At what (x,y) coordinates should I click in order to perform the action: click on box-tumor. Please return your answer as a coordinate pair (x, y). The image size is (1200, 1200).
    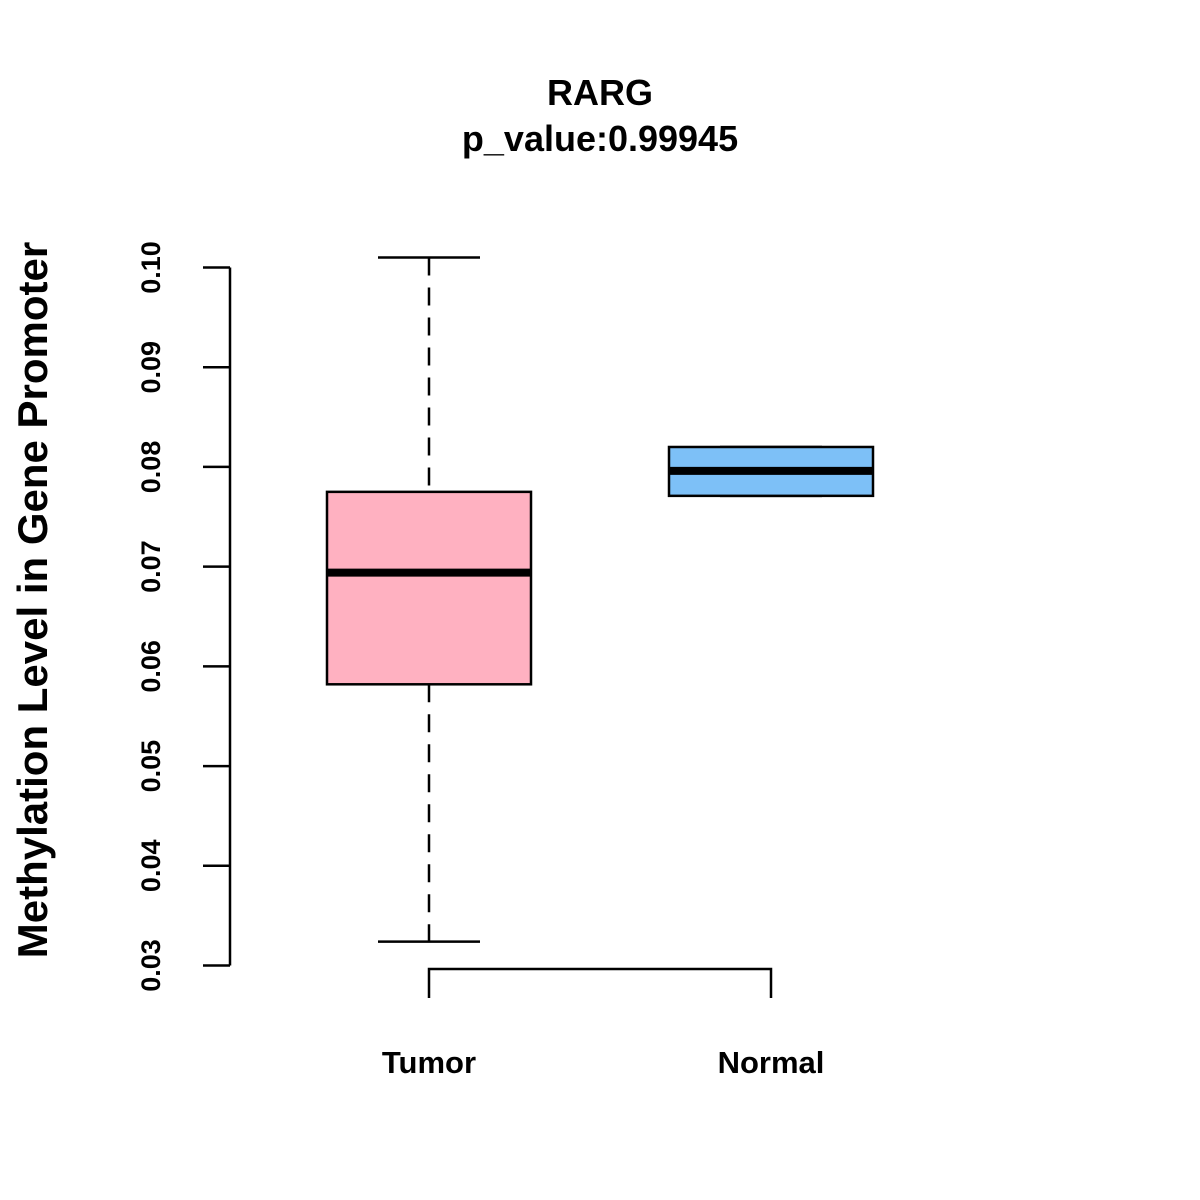
    Looking at the image, I should click on (429, 588).